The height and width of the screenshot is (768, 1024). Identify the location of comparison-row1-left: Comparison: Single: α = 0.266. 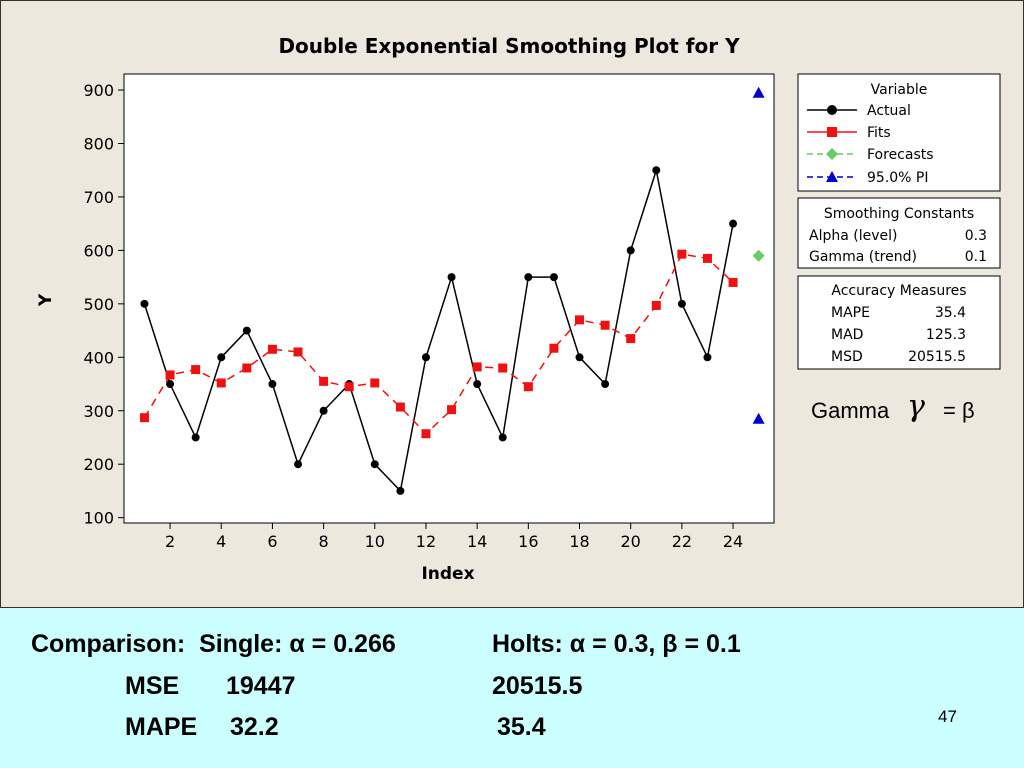
(213, 644).